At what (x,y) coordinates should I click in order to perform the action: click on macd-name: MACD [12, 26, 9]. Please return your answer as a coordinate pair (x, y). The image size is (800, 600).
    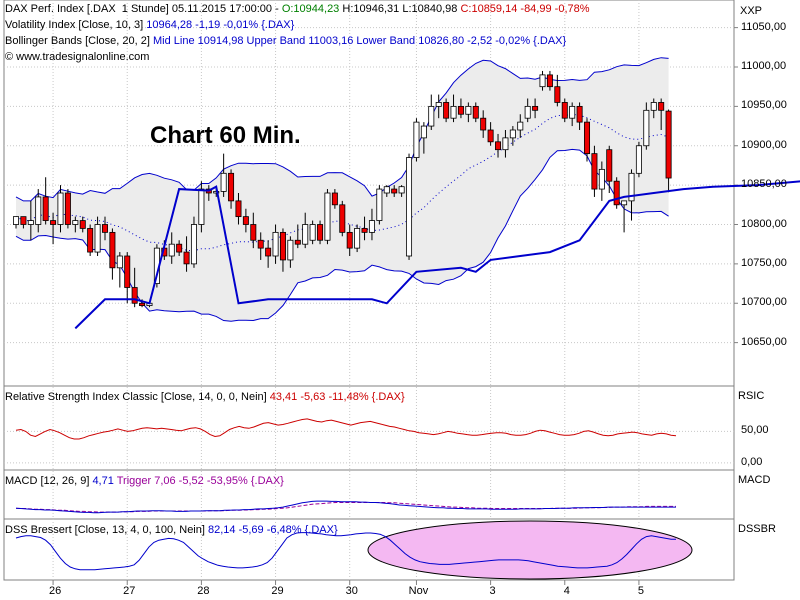
    Looking at the image, I should click on (47, 481).